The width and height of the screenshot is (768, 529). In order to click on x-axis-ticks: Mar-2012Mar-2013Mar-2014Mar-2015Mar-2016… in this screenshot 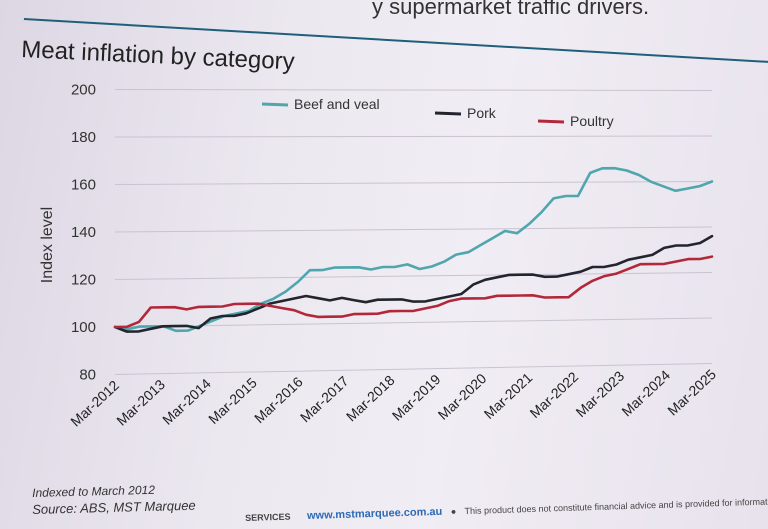, I will do `click(393, 398)`.